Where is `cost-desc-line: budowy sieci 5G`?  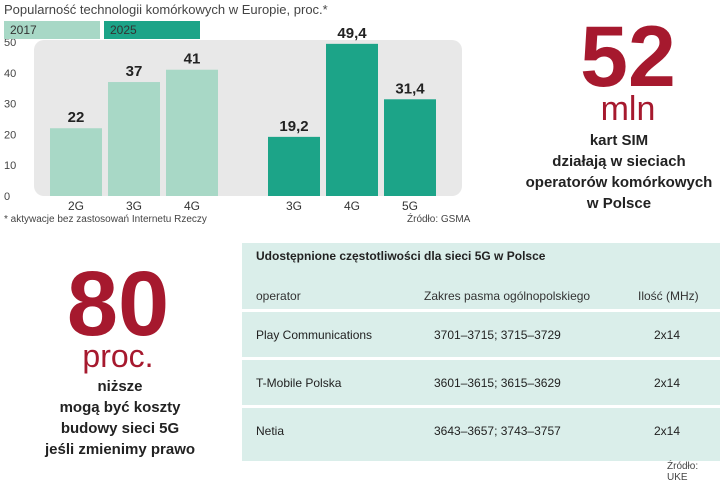
cost-desc-line: budowy sieci 5G is located at coordinates (120, 428).